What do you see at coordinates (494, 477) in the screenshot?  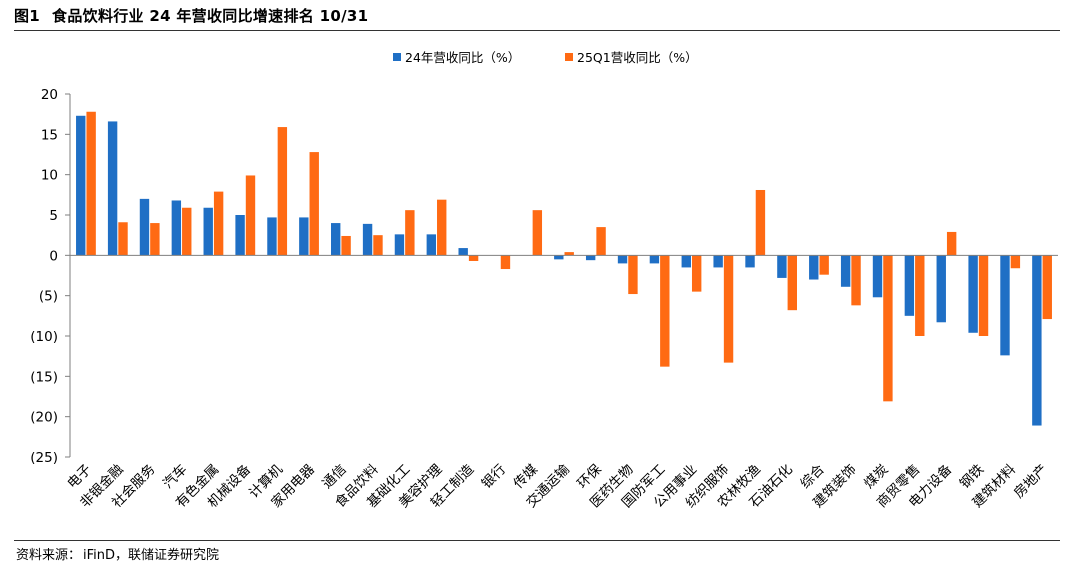 I see `x-tick-label: 银行` at bounding box center [494, 477].